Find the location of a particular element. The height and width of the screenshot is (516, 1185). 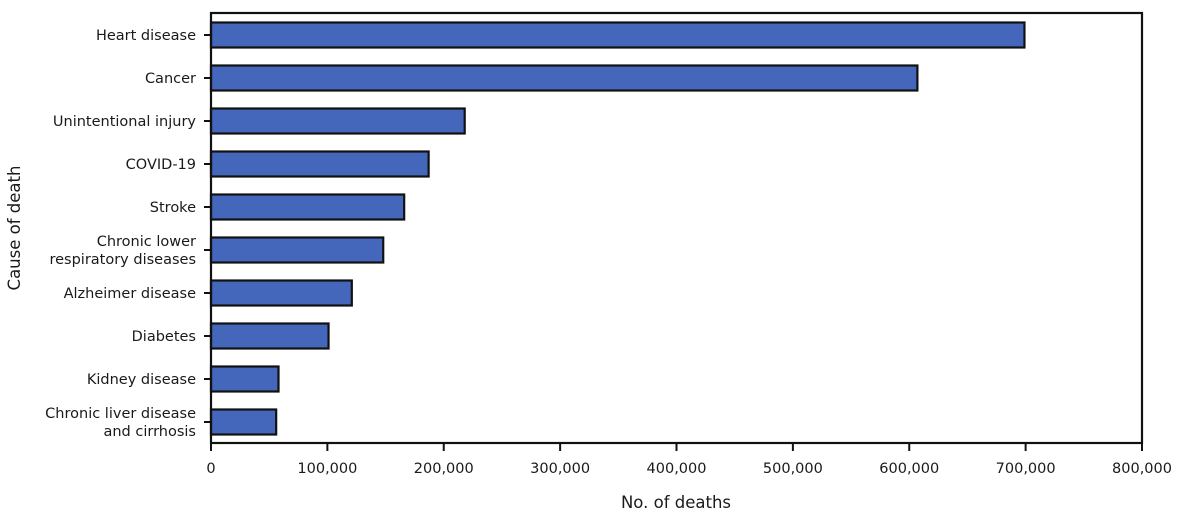

y-tick-label: and cirrhosis is located at coordinates (149, 432).